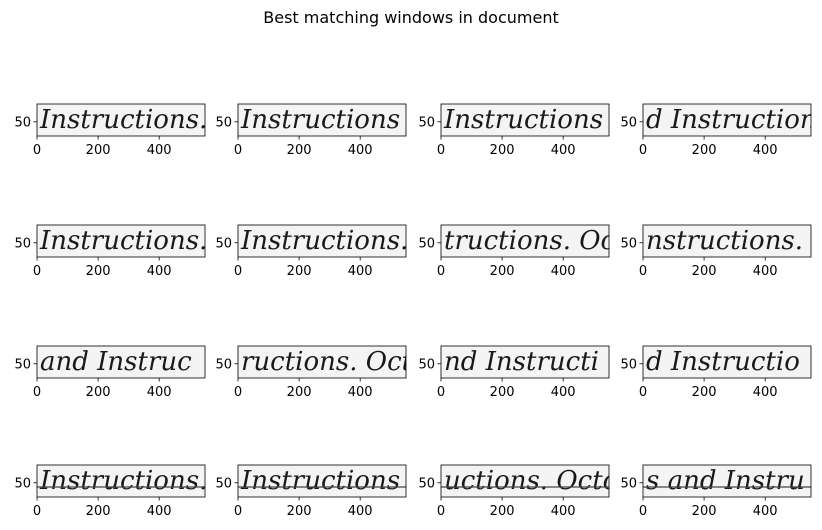  I want to click on window-image-handwriting: nstructions., so click(724, 241).